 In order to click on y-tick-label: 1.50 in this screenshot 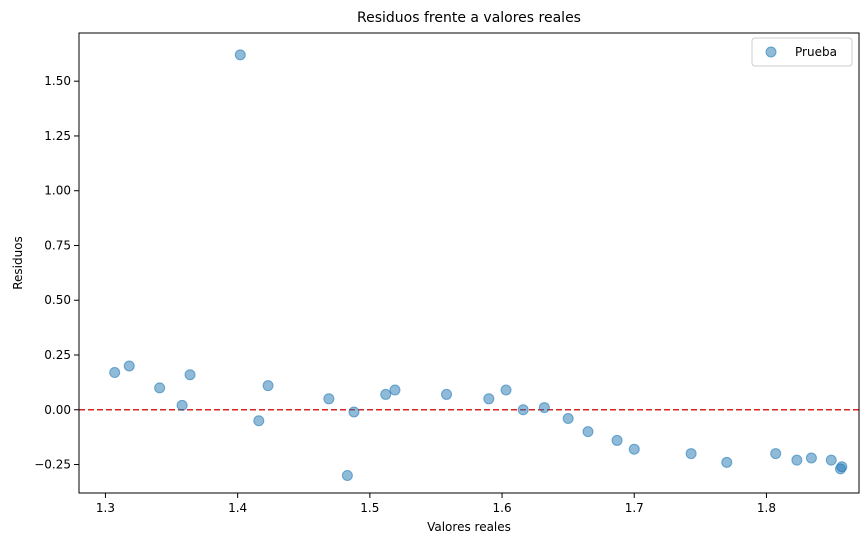, I will do `click(57, 81)`.